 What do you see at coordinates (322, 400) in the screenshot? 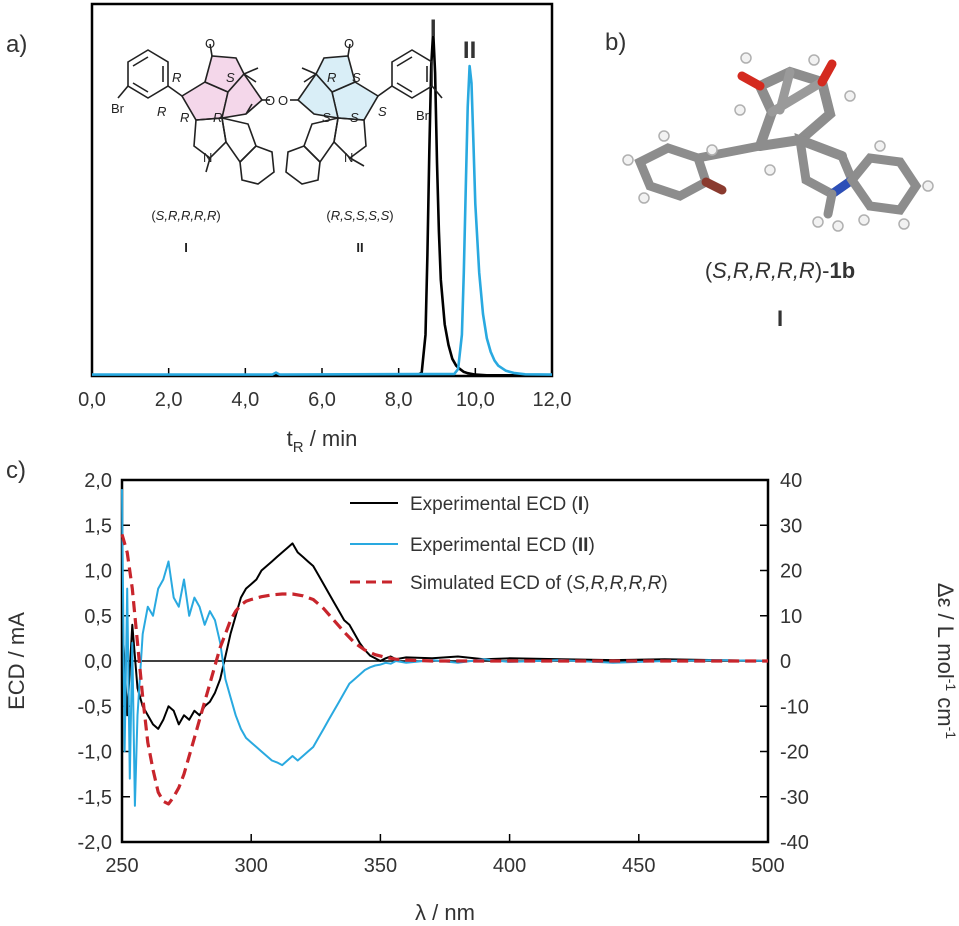
I see `chromatogram-x-tick-label: 6,0` at bounding box center [322, 400].